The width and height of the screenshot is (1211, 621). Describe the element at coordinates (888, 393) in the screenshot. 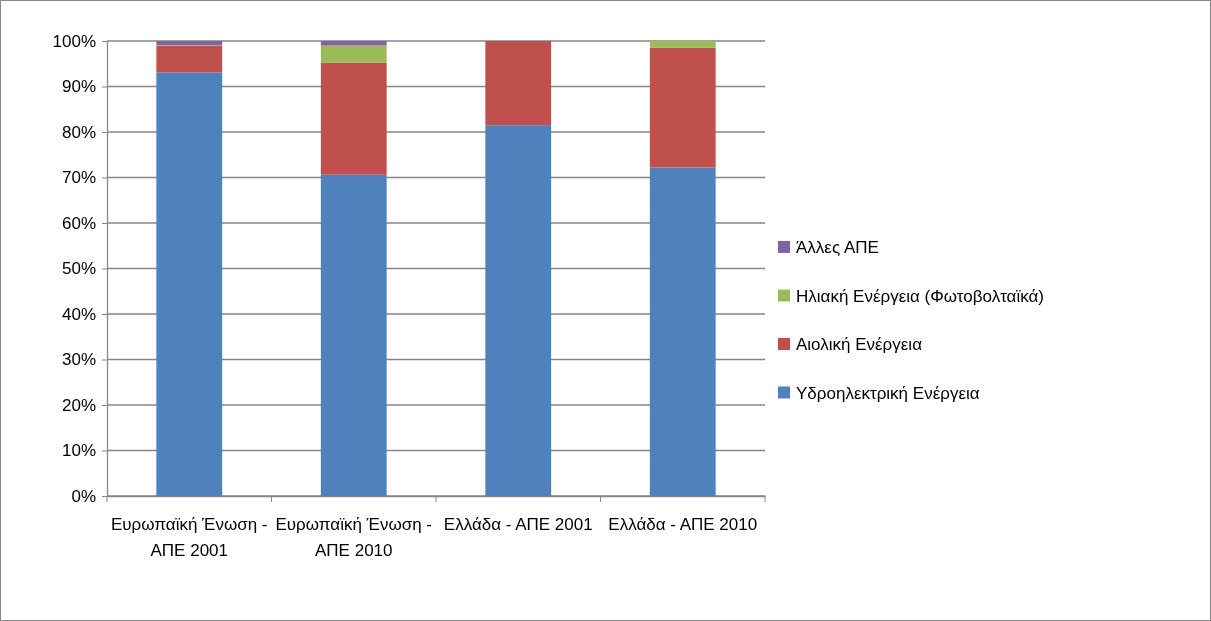

I see `legend-label: Υδροηλεκτρική Ενέργεια` at that location.